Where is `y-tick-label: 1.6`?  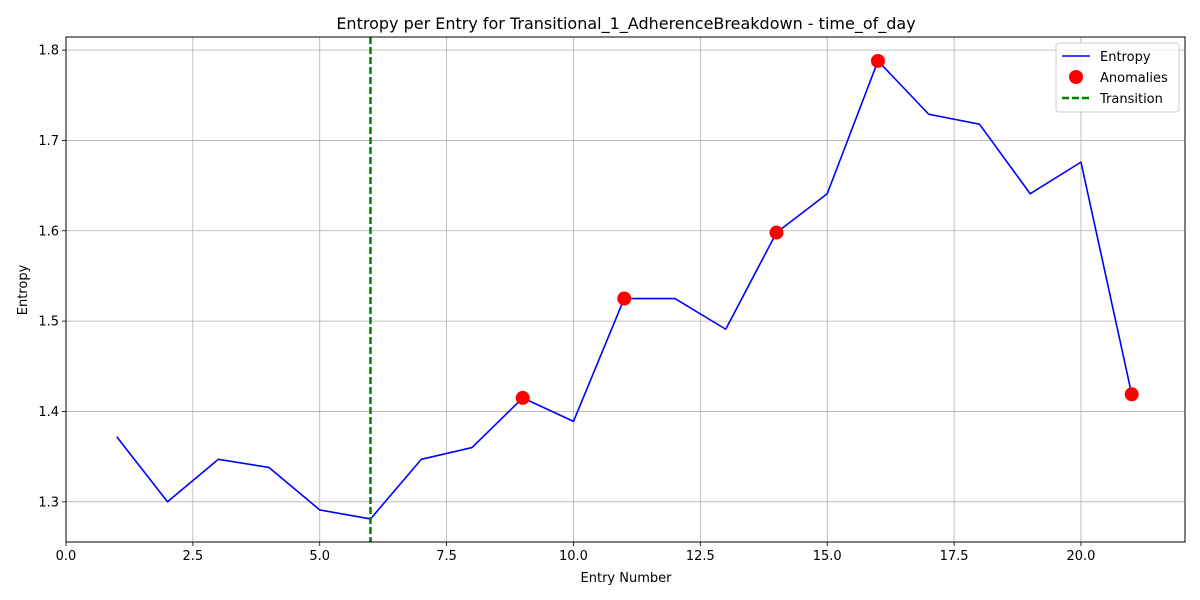
y-tick-label: 1.6 is located at coordinates (48, 231).